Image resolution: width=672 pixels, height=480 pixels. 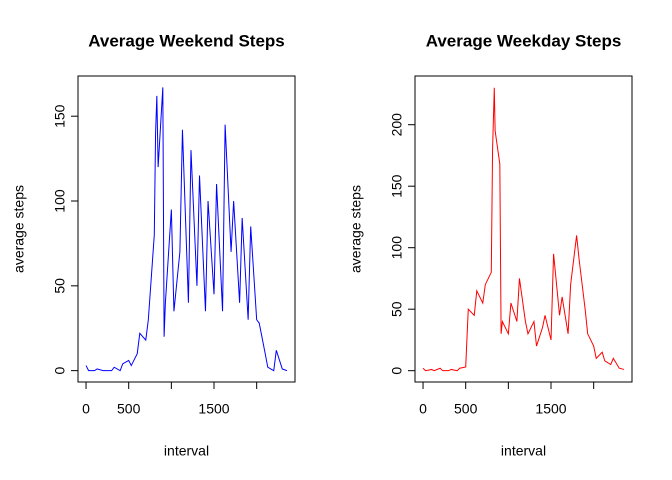 I want to click on chart-title: Average Weekday Steps, so click(x=524, y=40).